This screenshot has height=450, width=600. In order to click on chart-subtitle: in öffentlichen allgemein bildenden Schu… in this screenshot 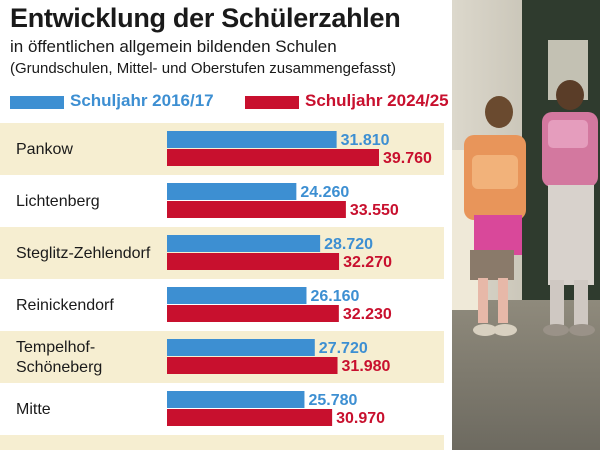, I will do `click(173, 46)`.